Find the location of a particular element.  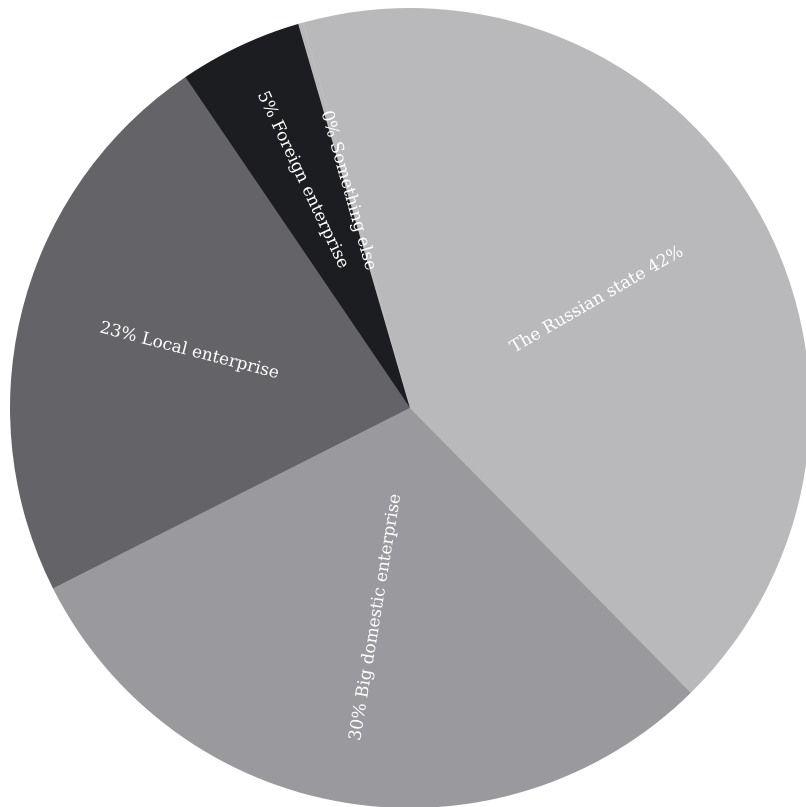

pie-slice-something-else is located at coordinates (354, 215).